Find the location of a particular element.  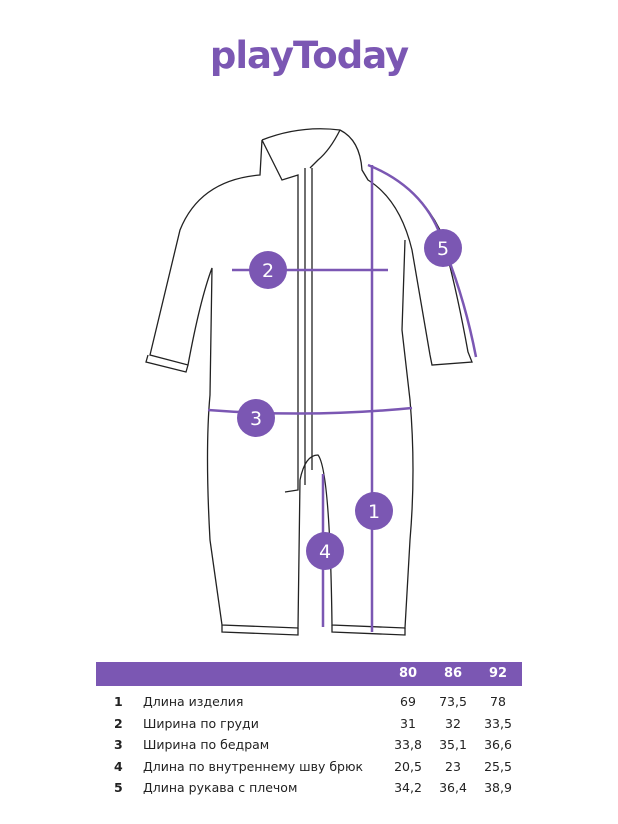

row-value: 33,8 is located at coordinates (408, 744).